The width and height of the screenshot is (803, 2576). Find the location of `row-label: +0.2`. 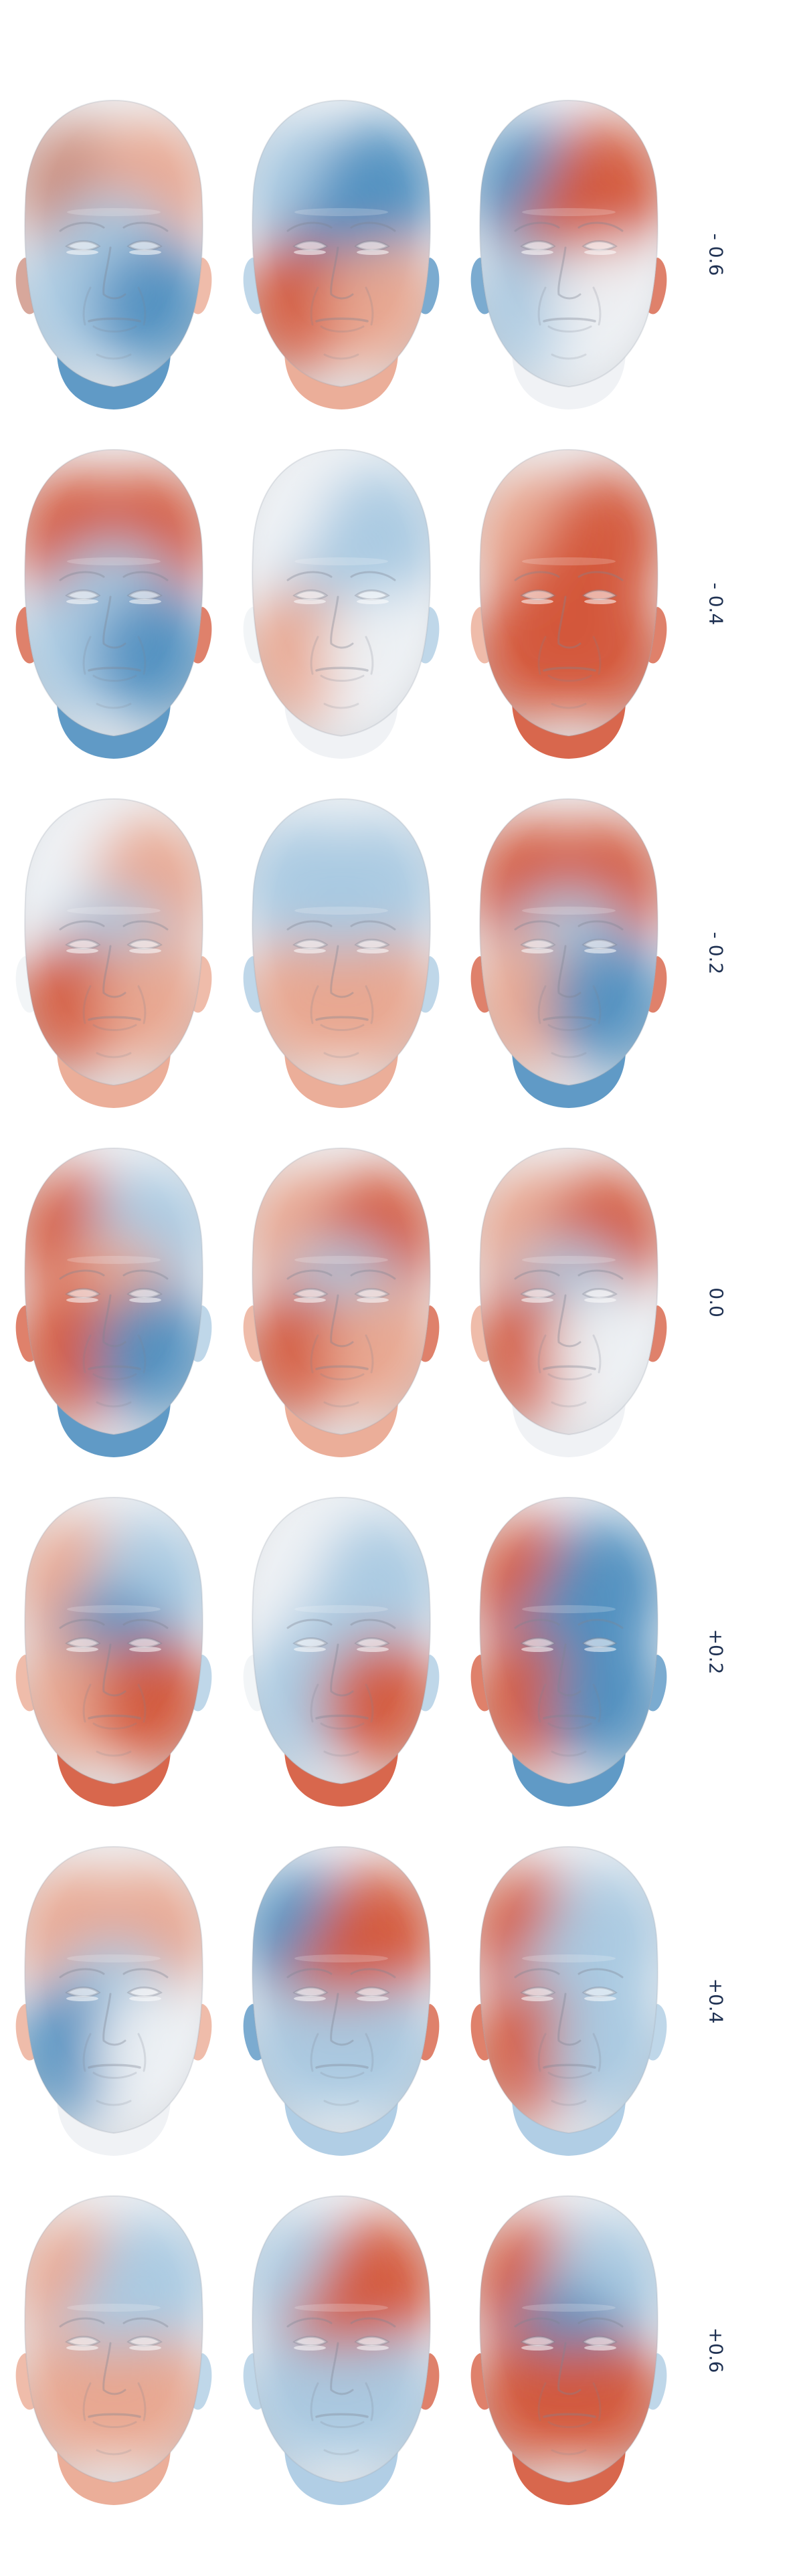

row-label: +0.2 is located at coordinates (716, 1651).